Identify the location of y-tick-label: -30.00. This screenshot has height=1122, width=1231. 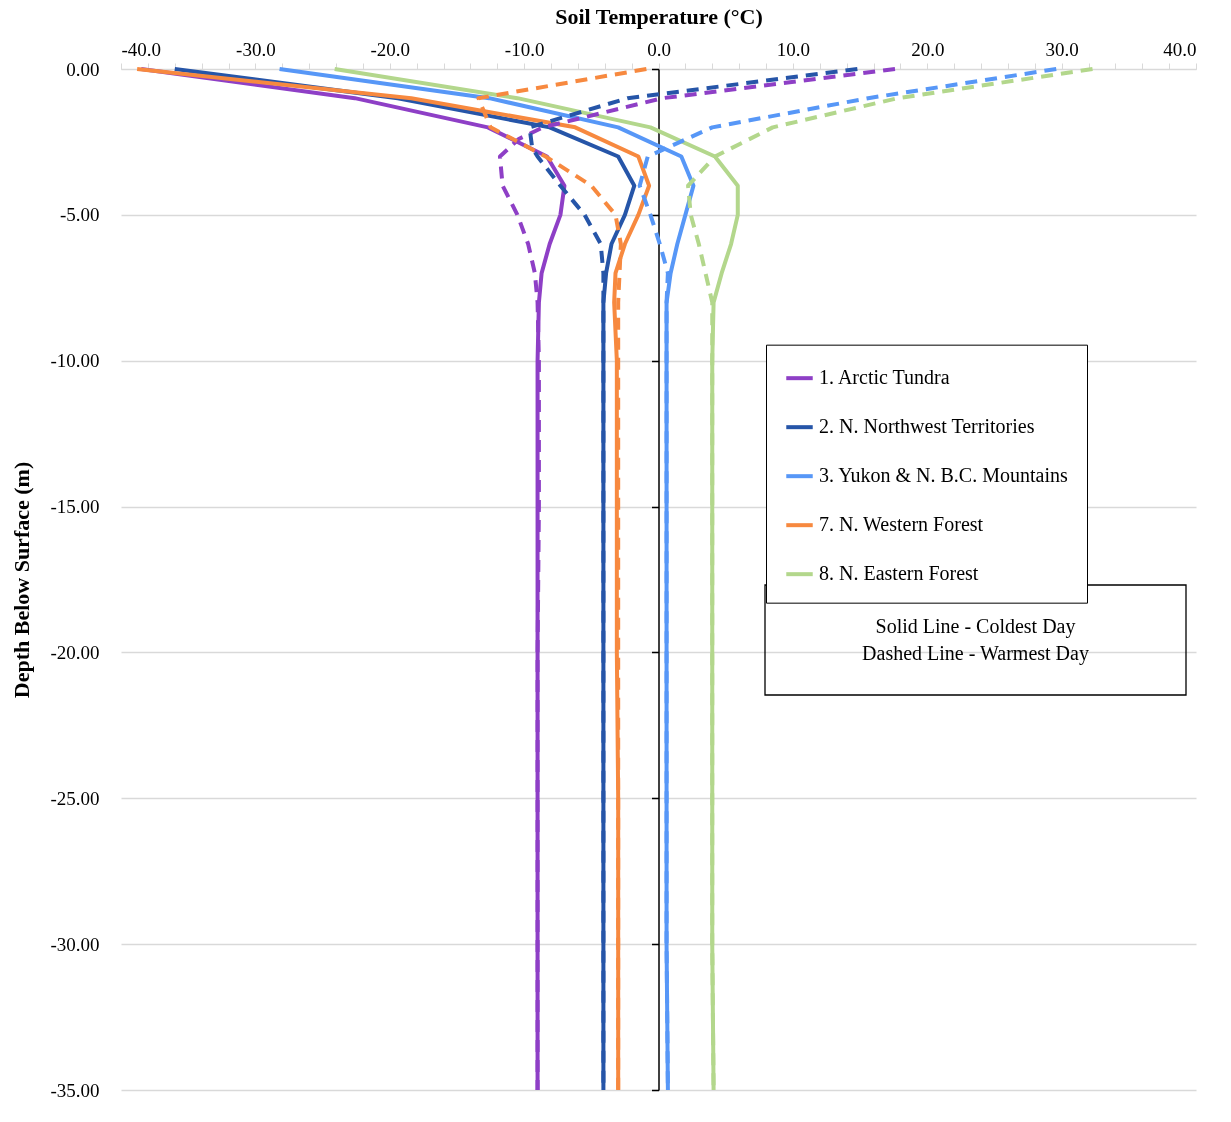
(75, 944).